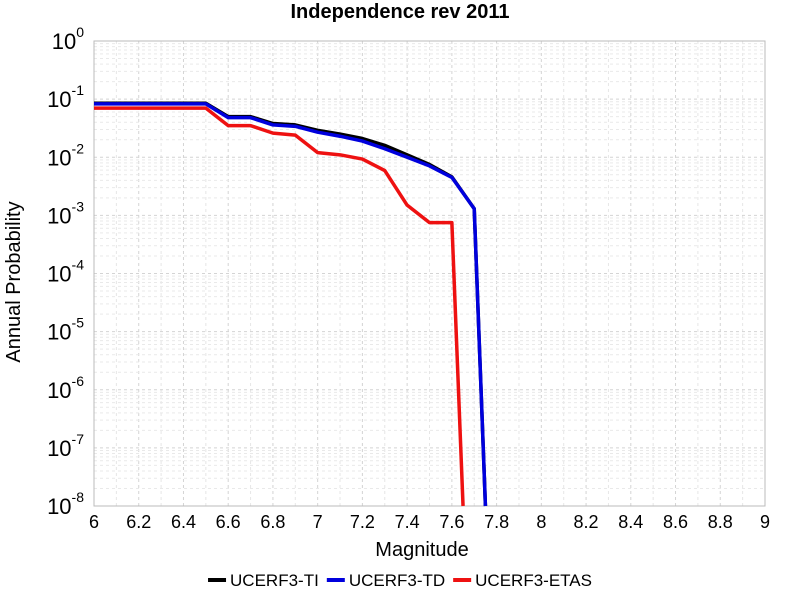 This screenshot has height=600, width=800. What do you see at coordinates (720, 522) in the screenshot?
I see `x-tick-label: 8.8` at bounding box center [720, 522].